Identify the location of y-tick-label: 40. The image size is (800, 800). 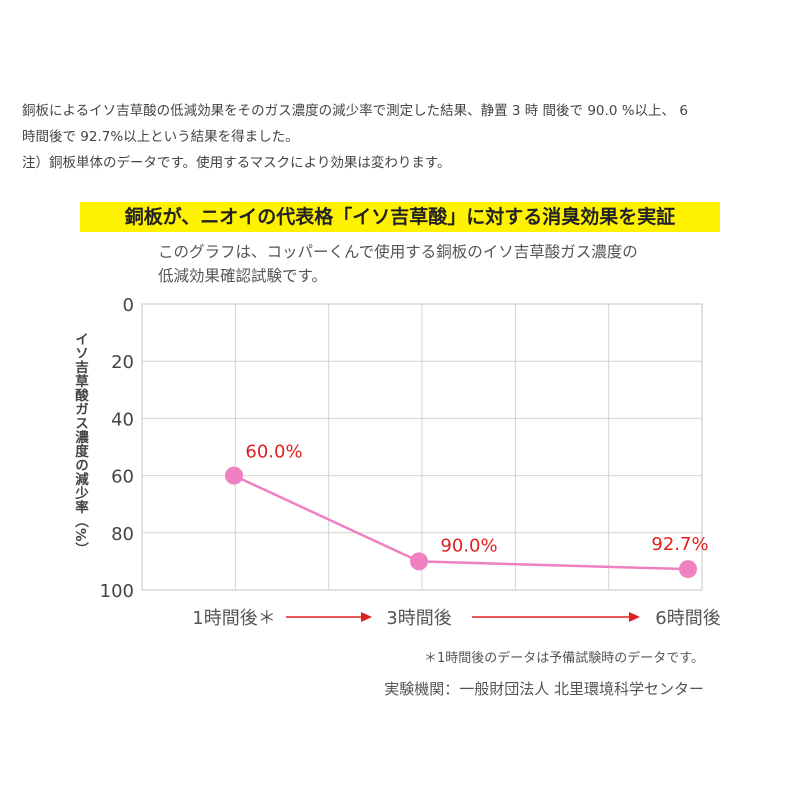
(122, 419).